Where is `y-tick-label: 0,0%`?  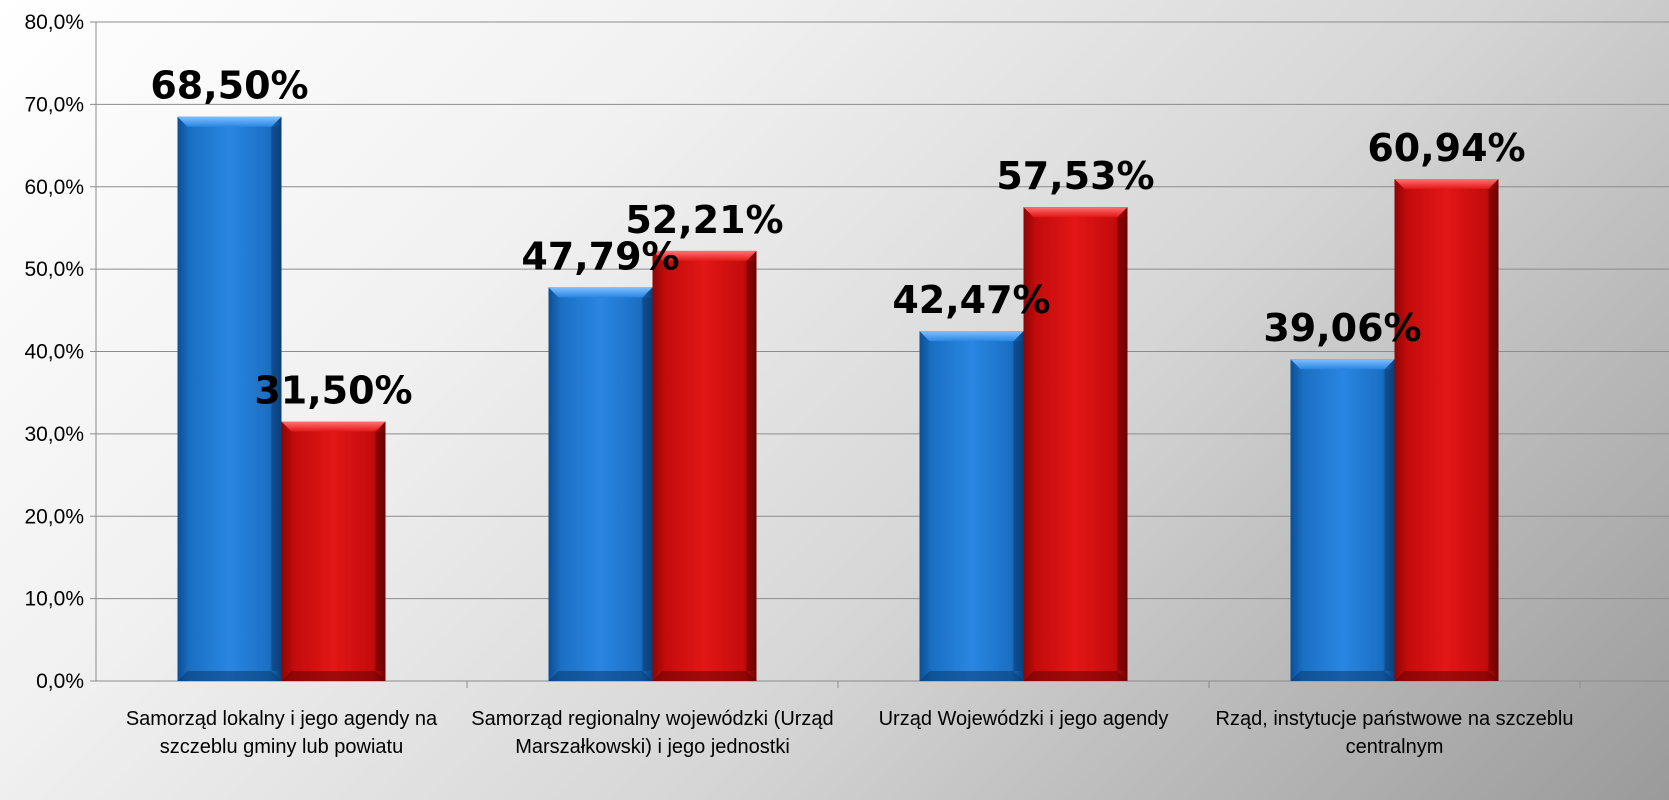
y-tick-label: 0,0% is located at coordinates (60, 681).